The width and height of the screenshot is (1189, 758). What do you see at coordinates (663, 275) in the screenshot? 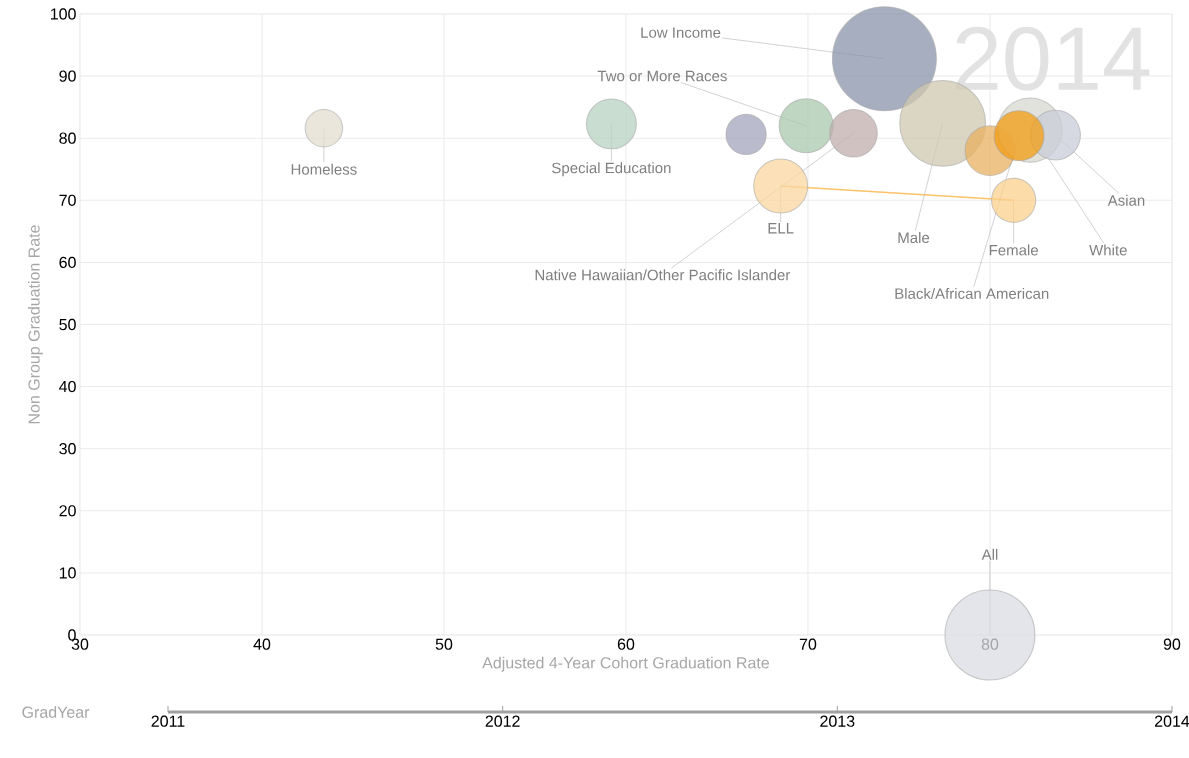
I see `annotation: Native Hawaiian/Other Pacific Islander` at bounding box center [663, 275].